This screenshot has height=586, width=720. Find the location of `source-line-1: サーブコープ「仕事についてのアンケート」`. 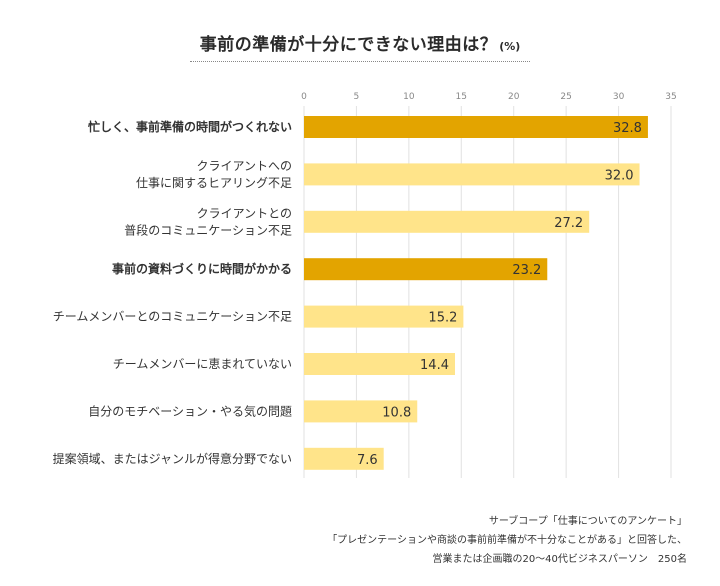

source-line-1: サーブコープ「仕事についてのアンケート」 is located at coordinates (587, 521).